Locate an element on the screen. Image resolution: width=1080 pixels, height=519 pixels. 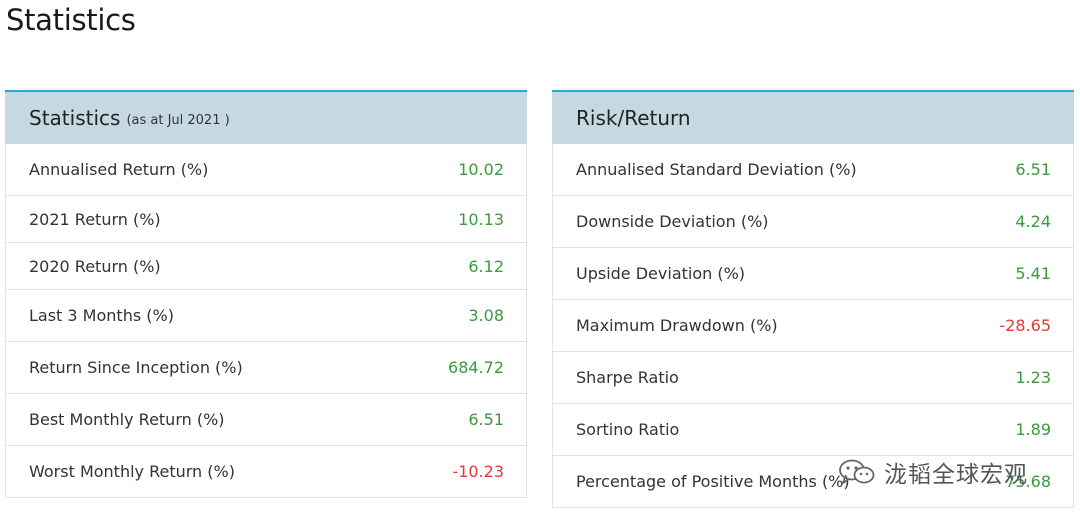
stat-row-value: 6.12 is located at coordinates (486, 266).